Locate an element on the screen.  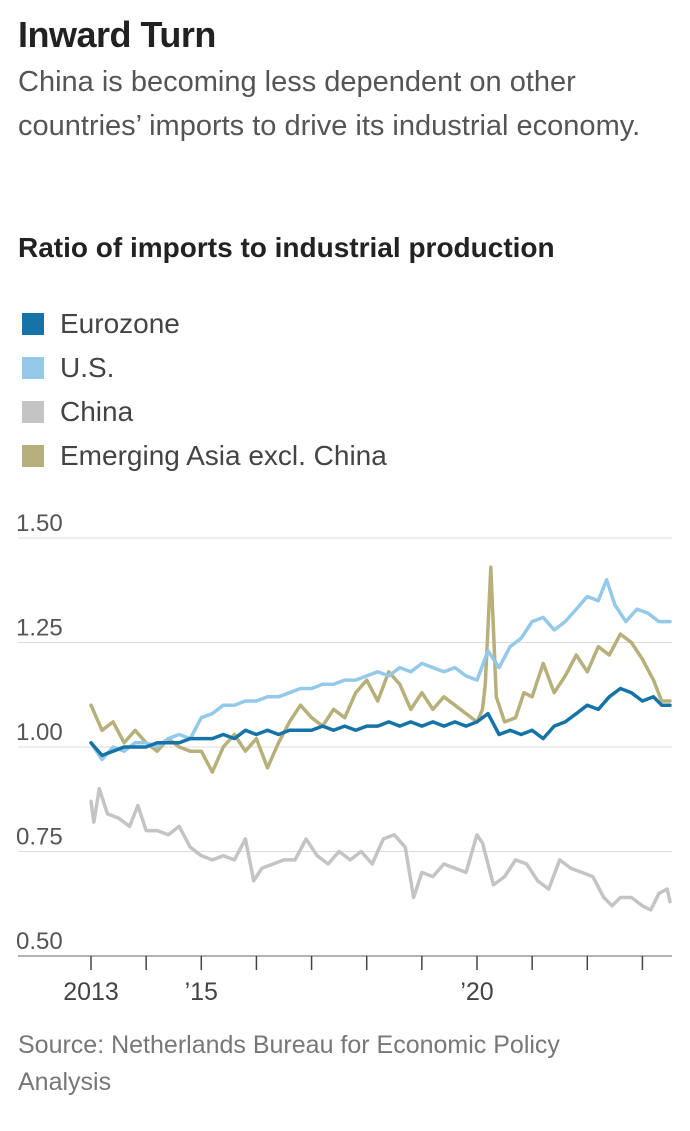
y-tick-label: 1.25 is located at coordinates (39, 628).